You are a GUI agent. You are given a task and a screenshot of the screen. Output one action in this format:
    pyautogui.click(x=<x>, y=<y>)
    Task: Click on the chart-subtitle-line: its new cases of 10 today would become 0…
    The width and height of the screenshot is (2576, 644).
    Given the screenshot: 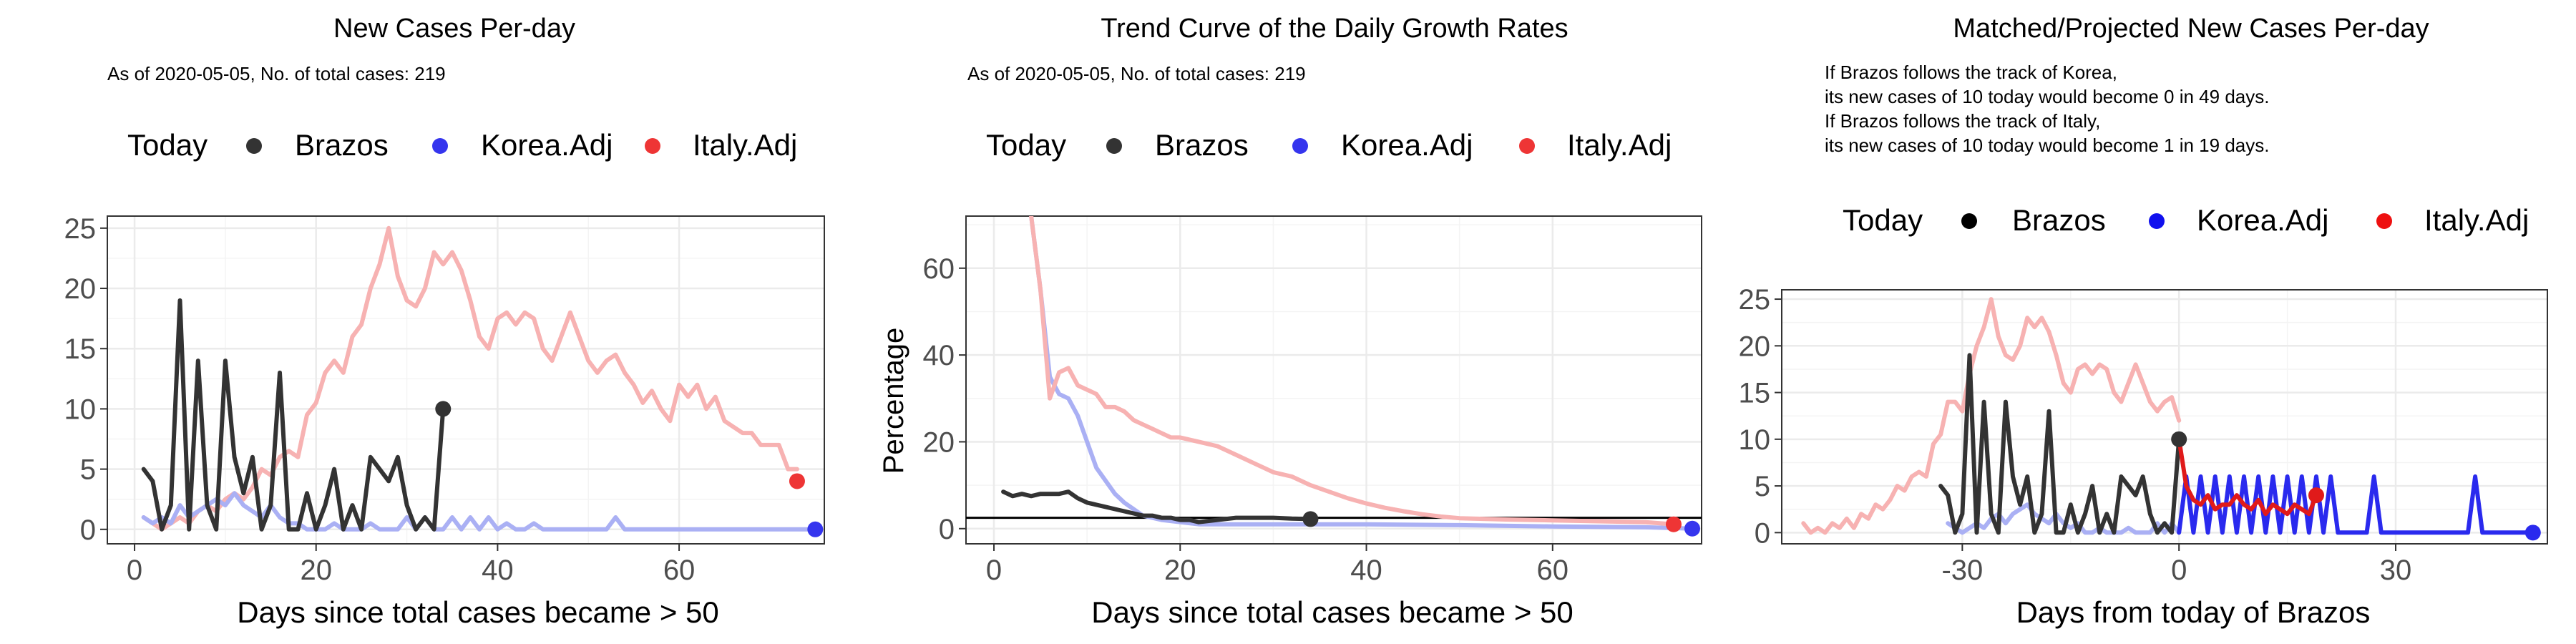 What is the action you would take?
    pyautogui.click(x=2047, y=96)
    